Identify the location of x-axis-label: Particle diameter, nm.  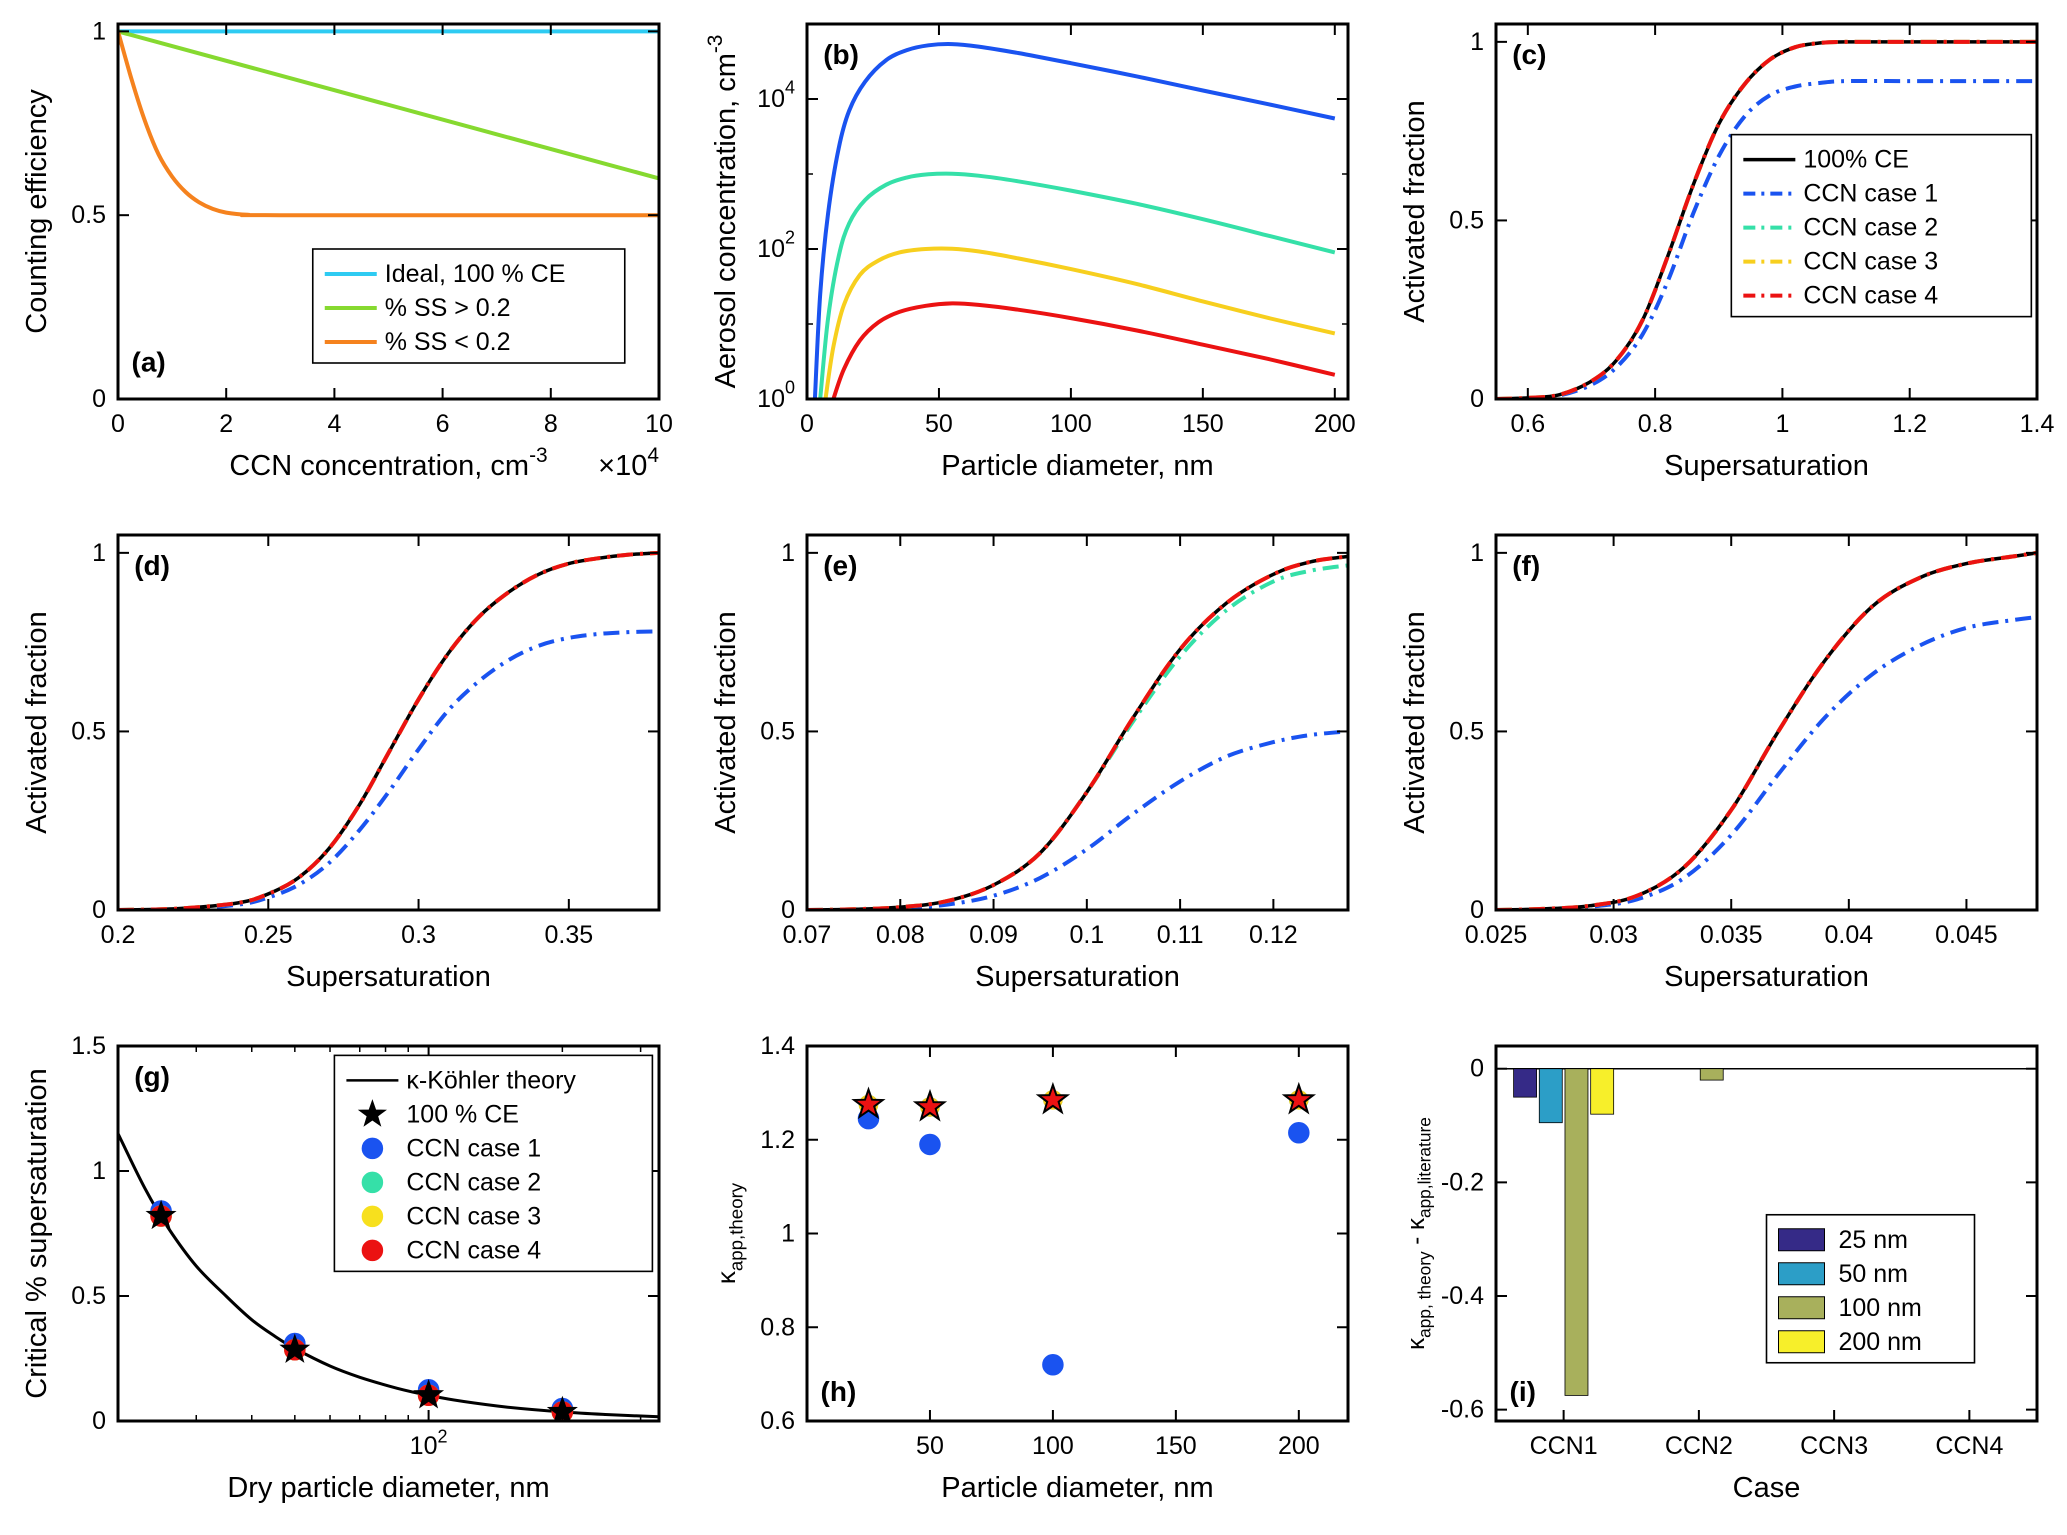
(1077, 1488).